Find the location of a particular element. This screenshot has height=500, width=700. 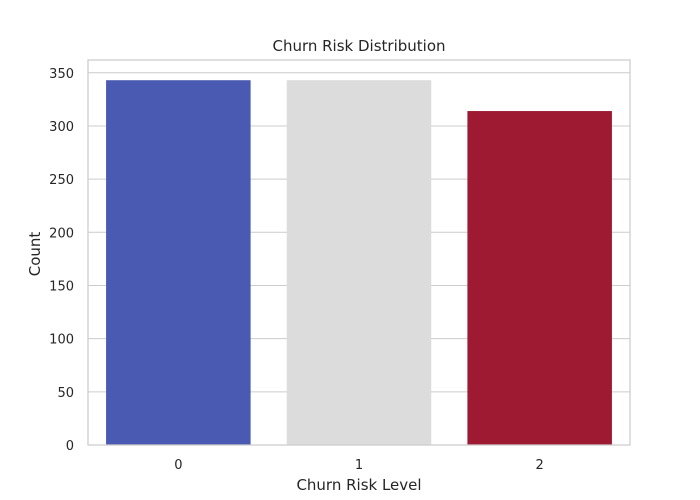

y-tick-label: 150 is located at coordinates (61, 286).